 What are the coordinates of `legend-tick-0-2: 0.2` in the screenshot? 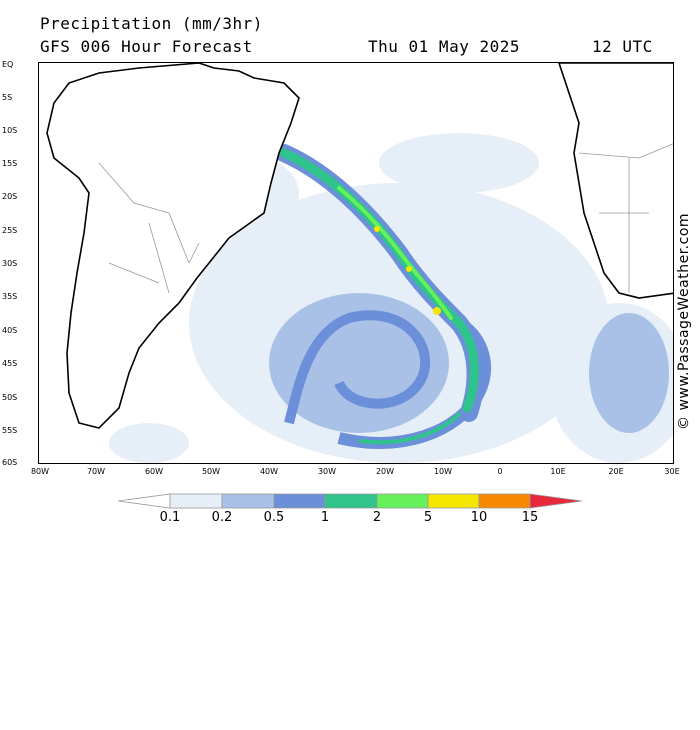 It's located at (222, 517).